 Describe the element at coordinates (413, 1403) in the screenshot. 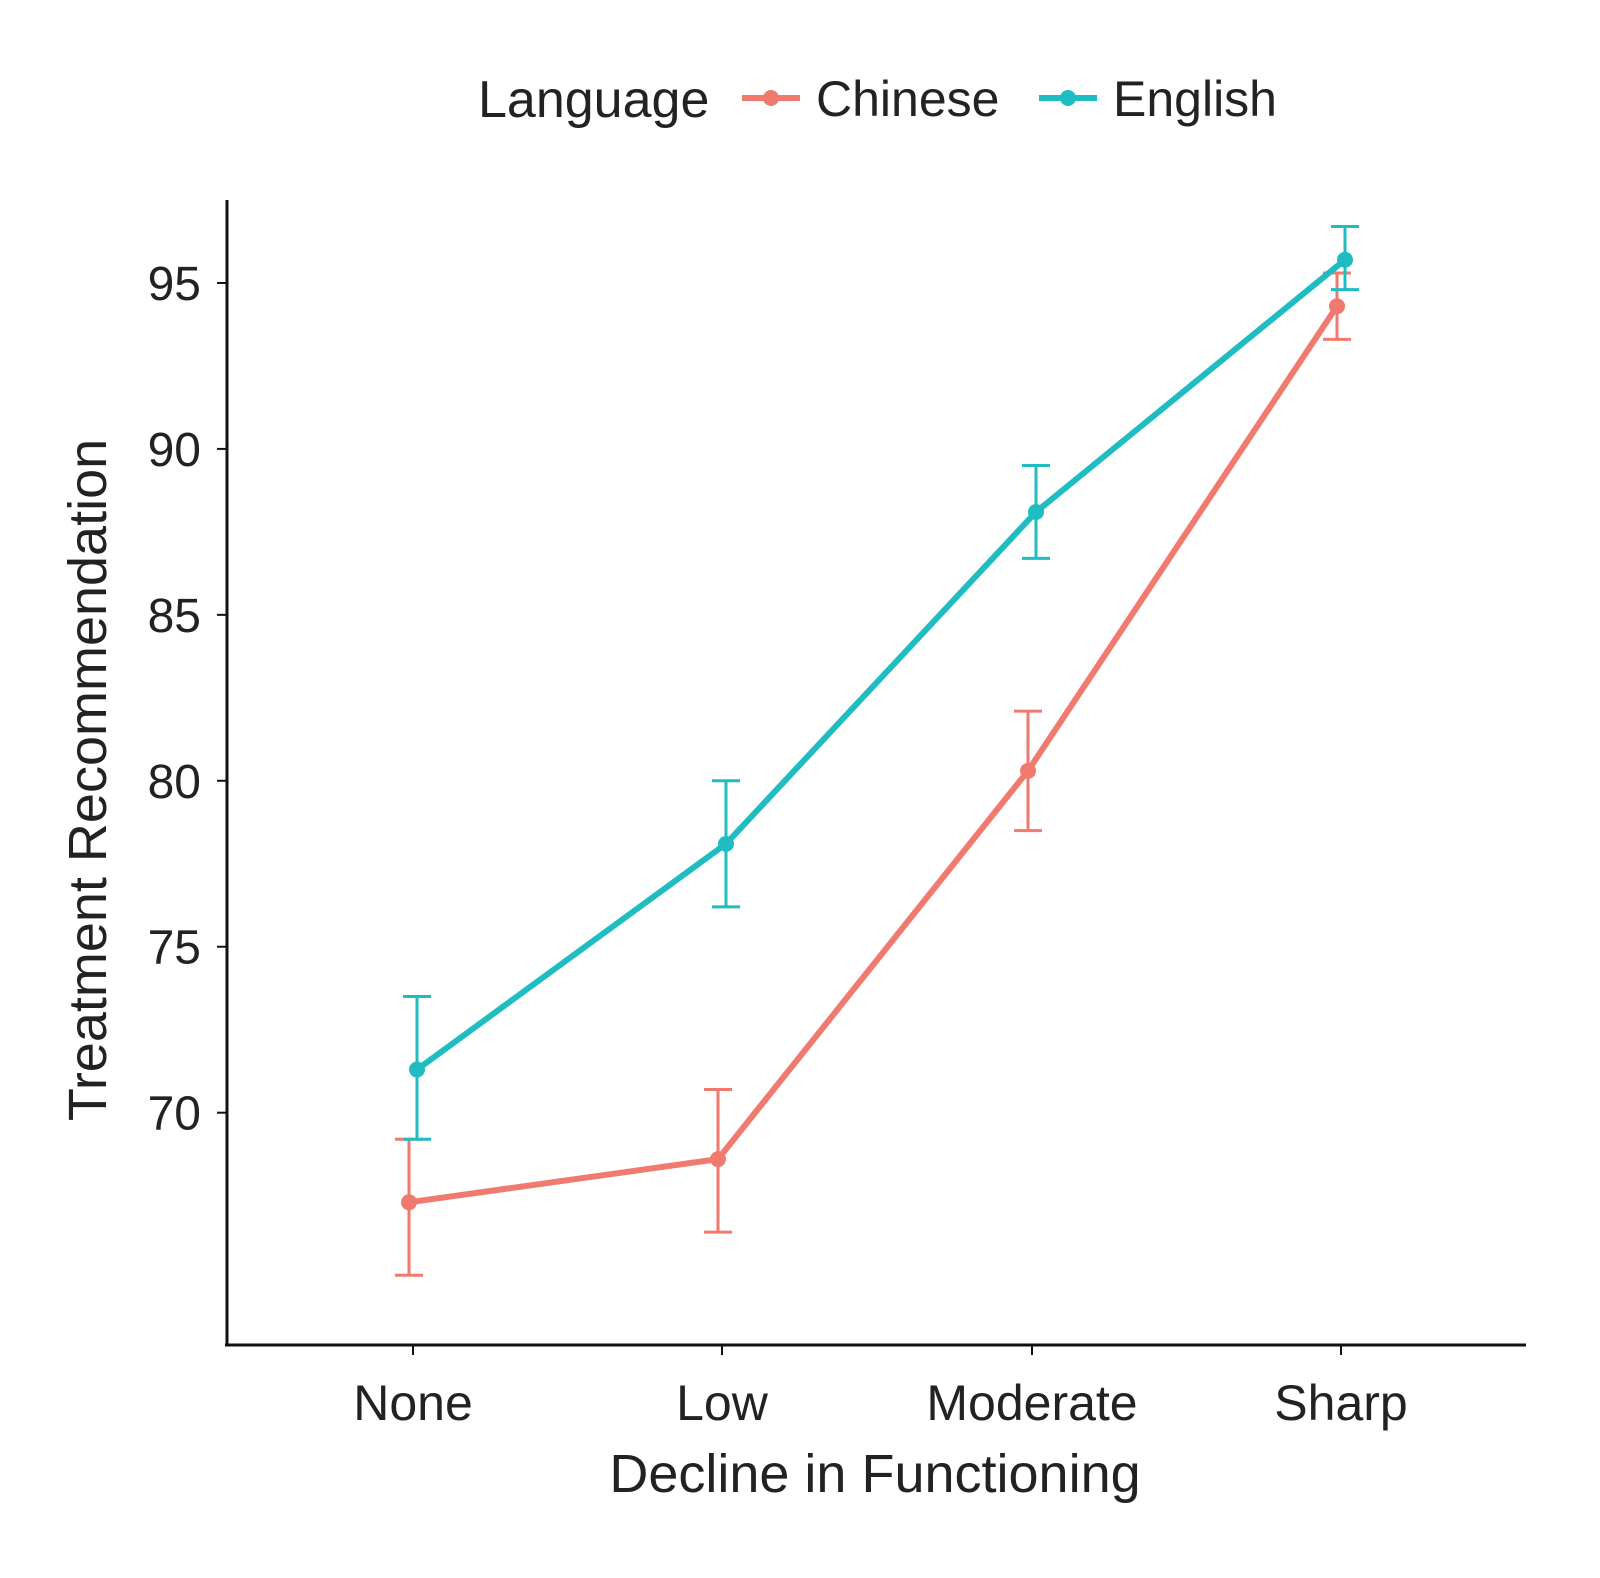

I see `x-tick-label: None` at that location.